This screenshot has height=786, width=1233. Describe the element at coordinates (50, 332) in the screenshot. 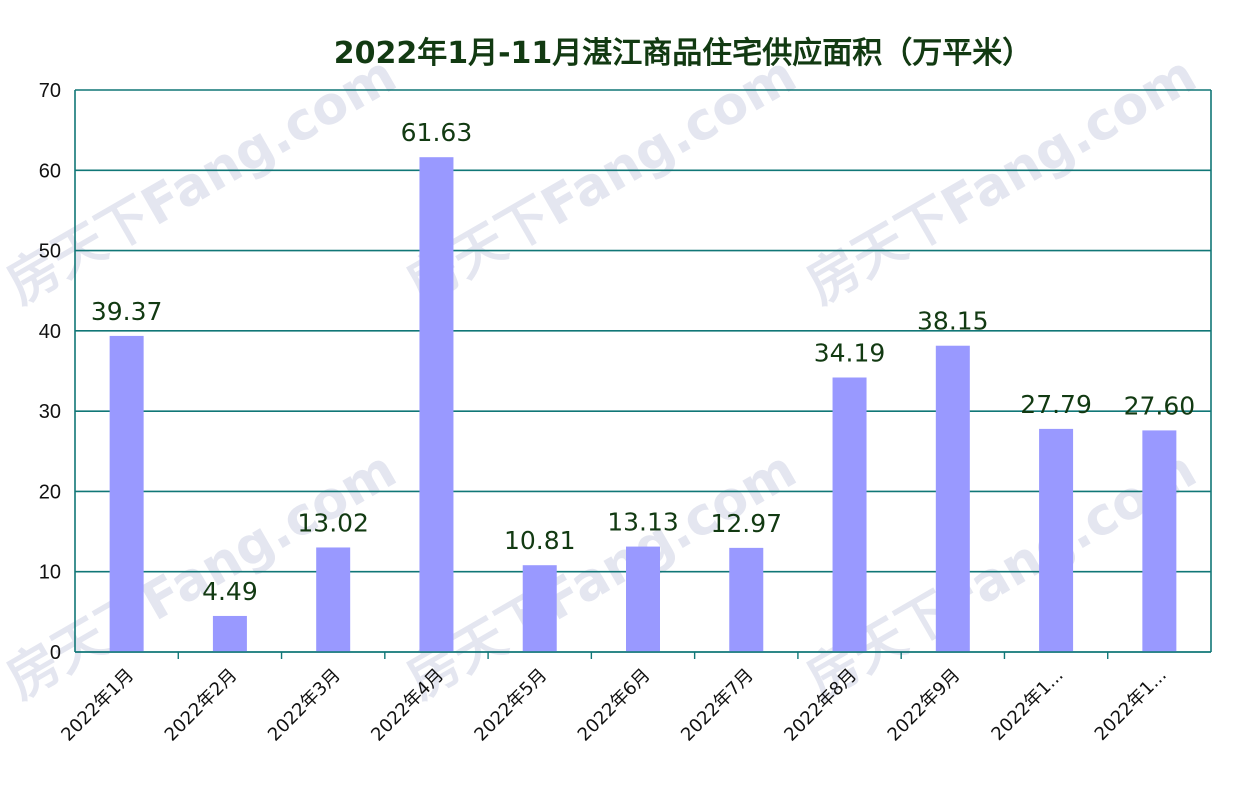

I see `y-tick-label: 40` at that location.